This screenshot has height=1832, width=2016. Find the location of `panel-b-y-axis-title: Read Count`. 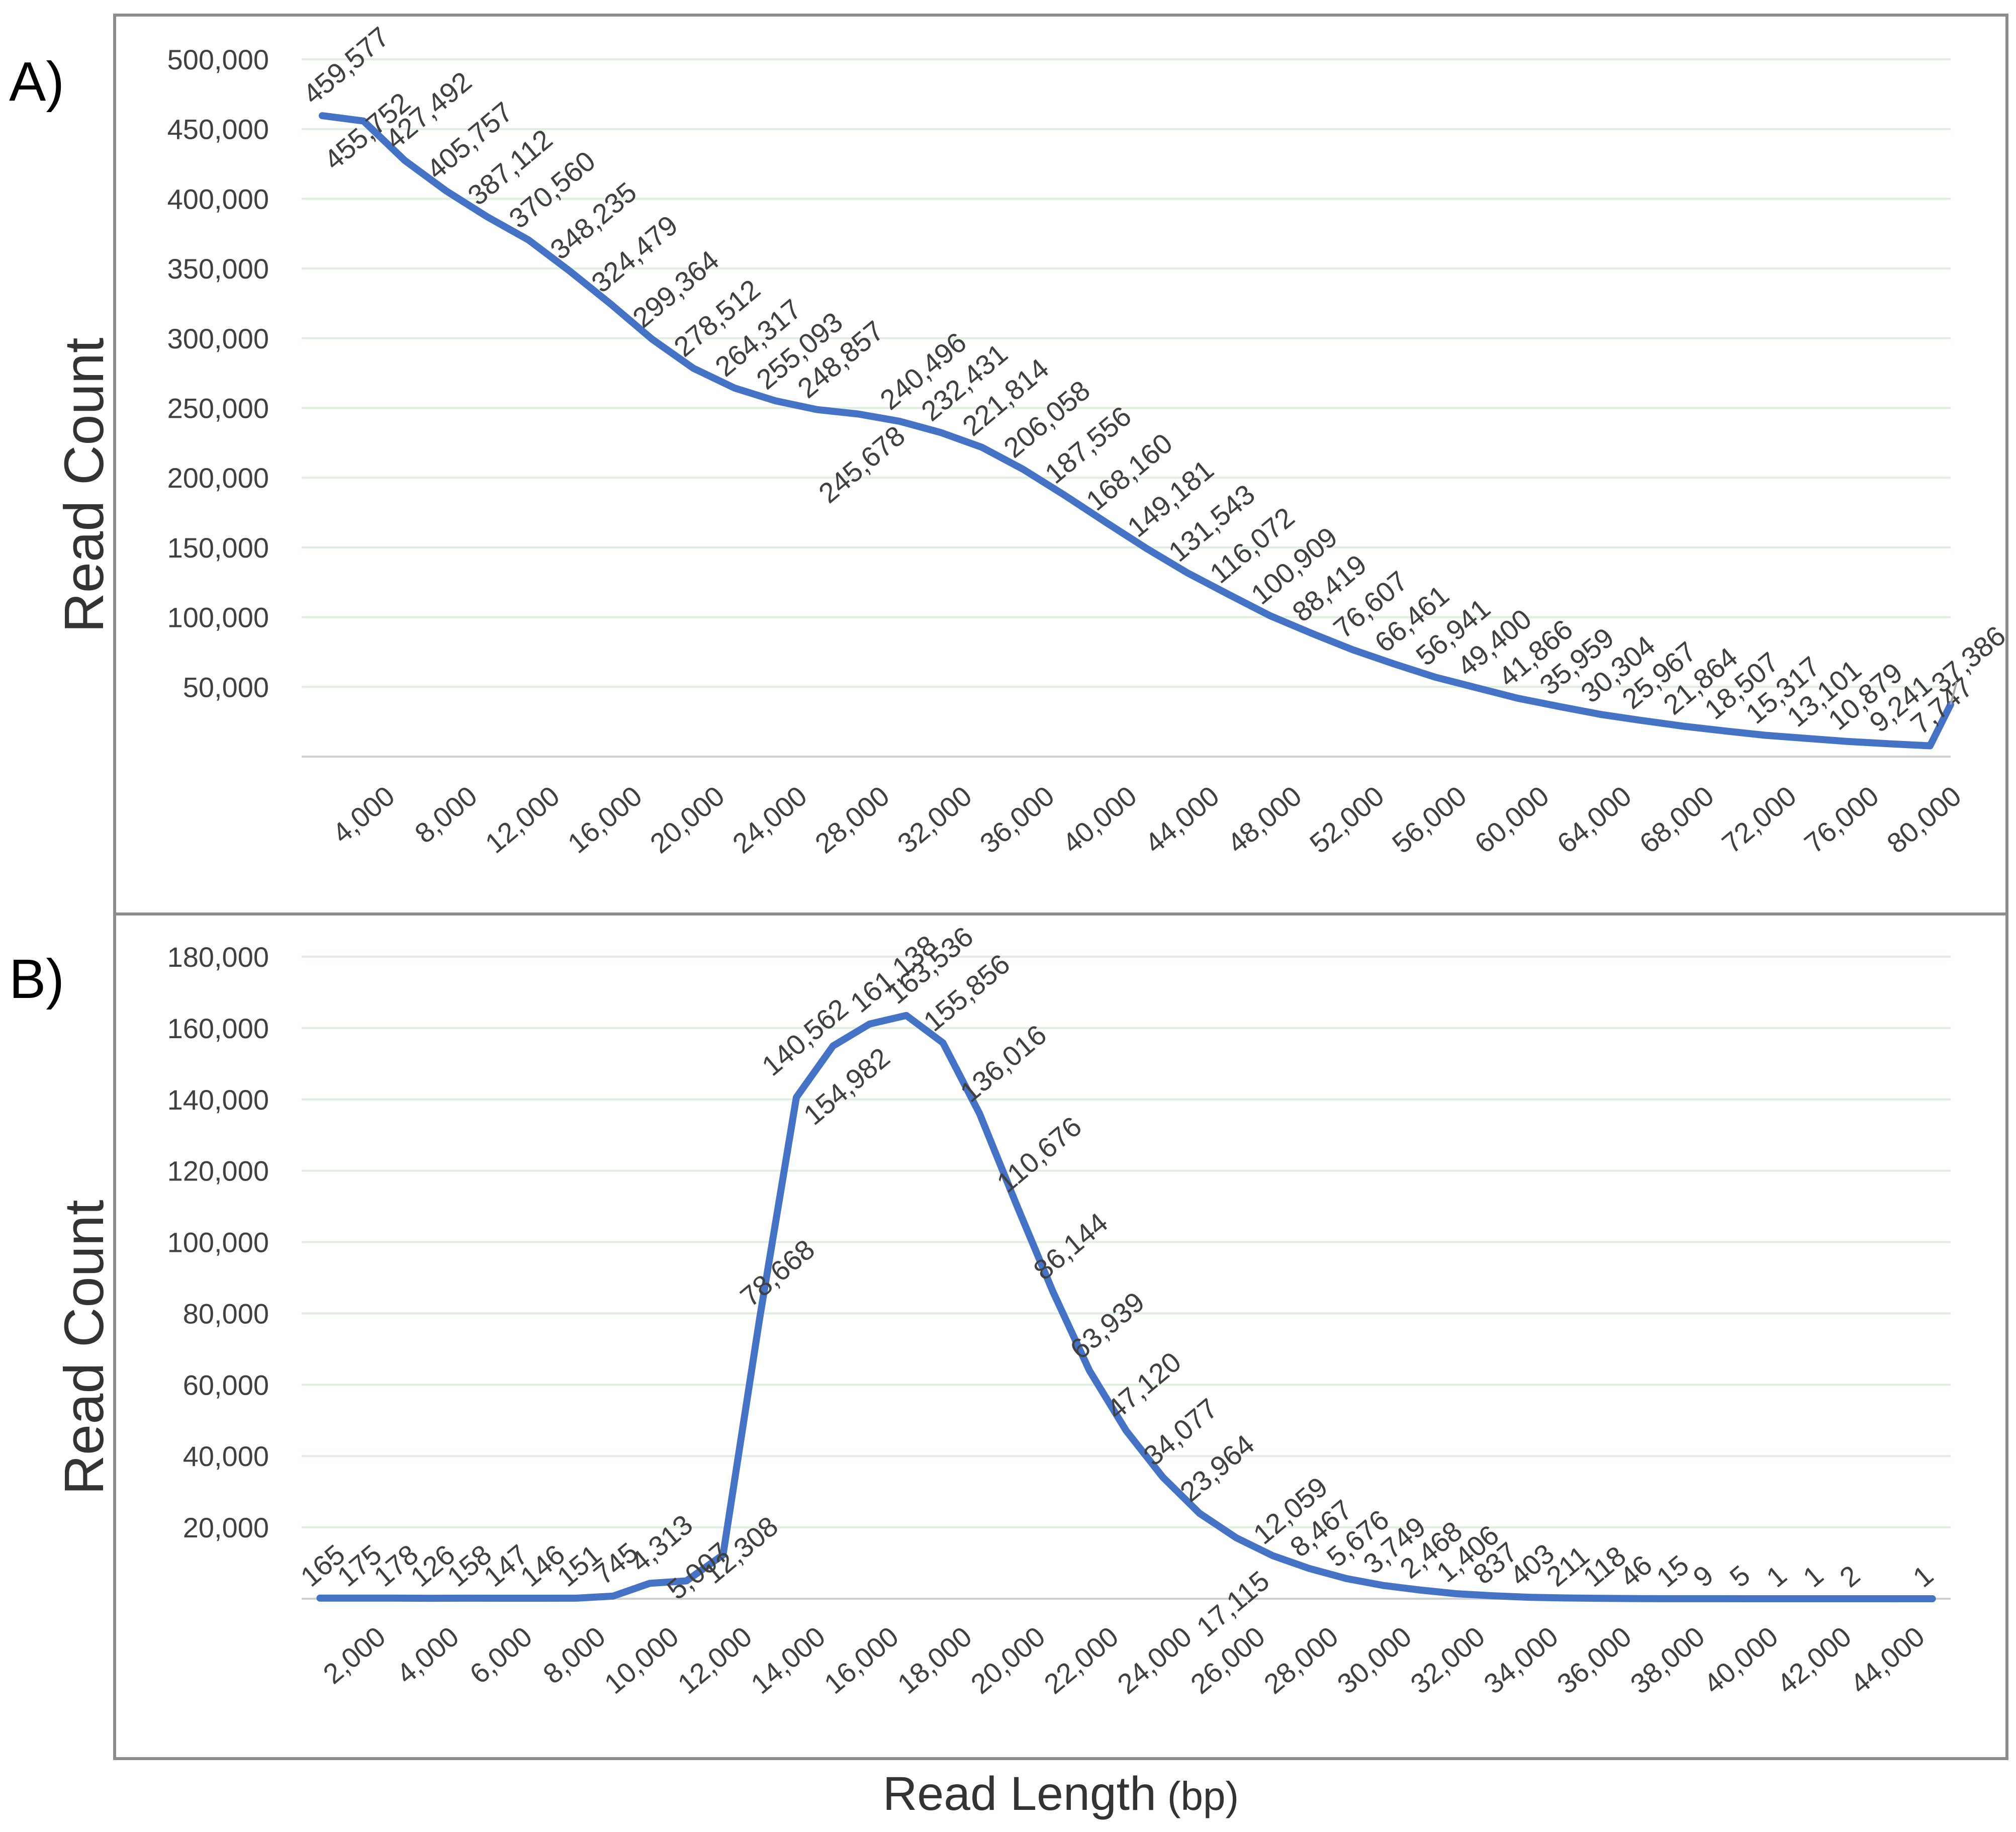

panel-b-y-axis-title: Read Count is located at coordinates (84, 1347).